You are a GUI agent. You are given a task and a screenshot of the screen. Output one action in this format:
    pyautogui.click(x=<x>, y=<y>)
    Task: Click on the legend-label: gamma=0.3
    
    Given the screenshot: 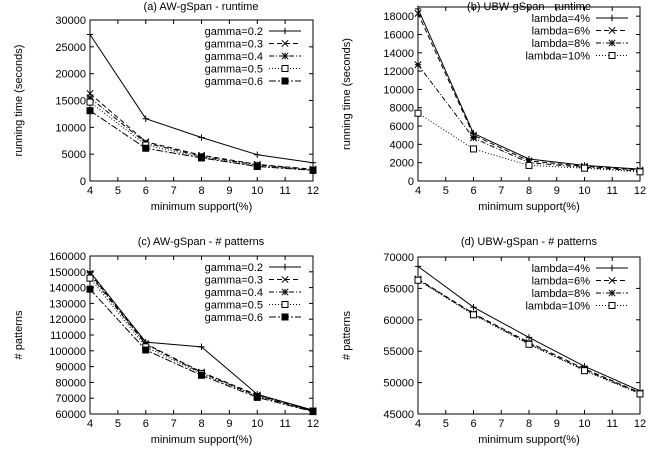 What is the action you would take?
    pyautogui.click(x=234, y=45)
    